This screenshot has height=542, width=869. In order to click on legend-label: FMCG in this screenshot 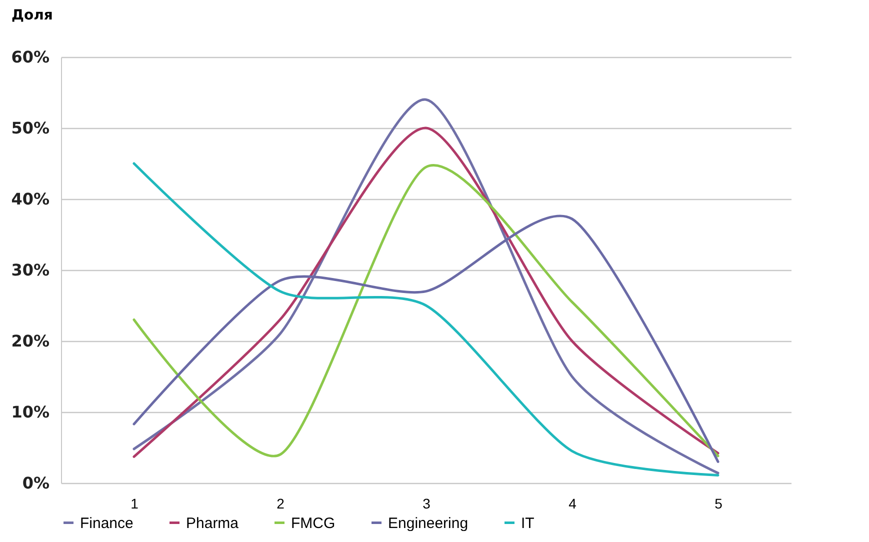, I will do `click(313, 523)`.